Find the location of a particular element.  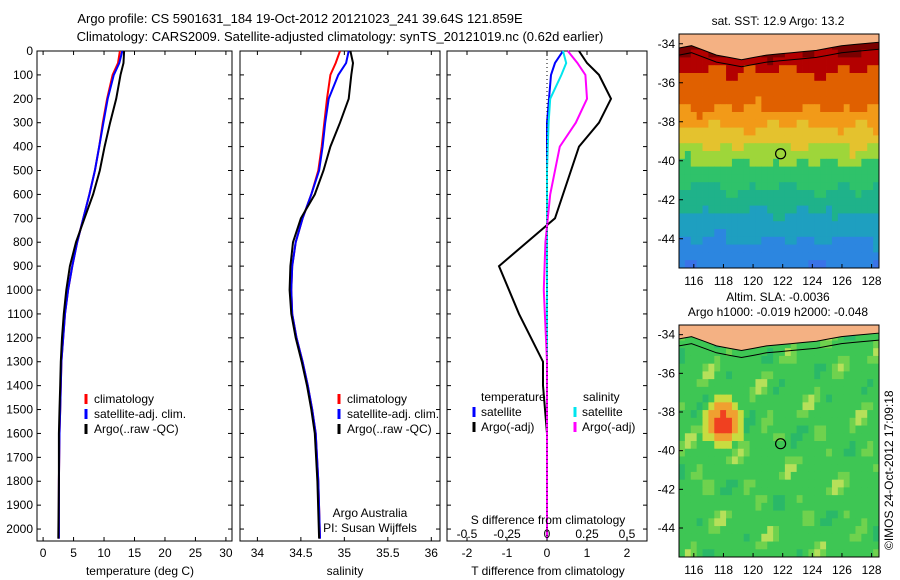

sst-map-panel: 116 118 120 122 124 126 128-34-36-38-40-42-44 is located at coordinates (770, 160).